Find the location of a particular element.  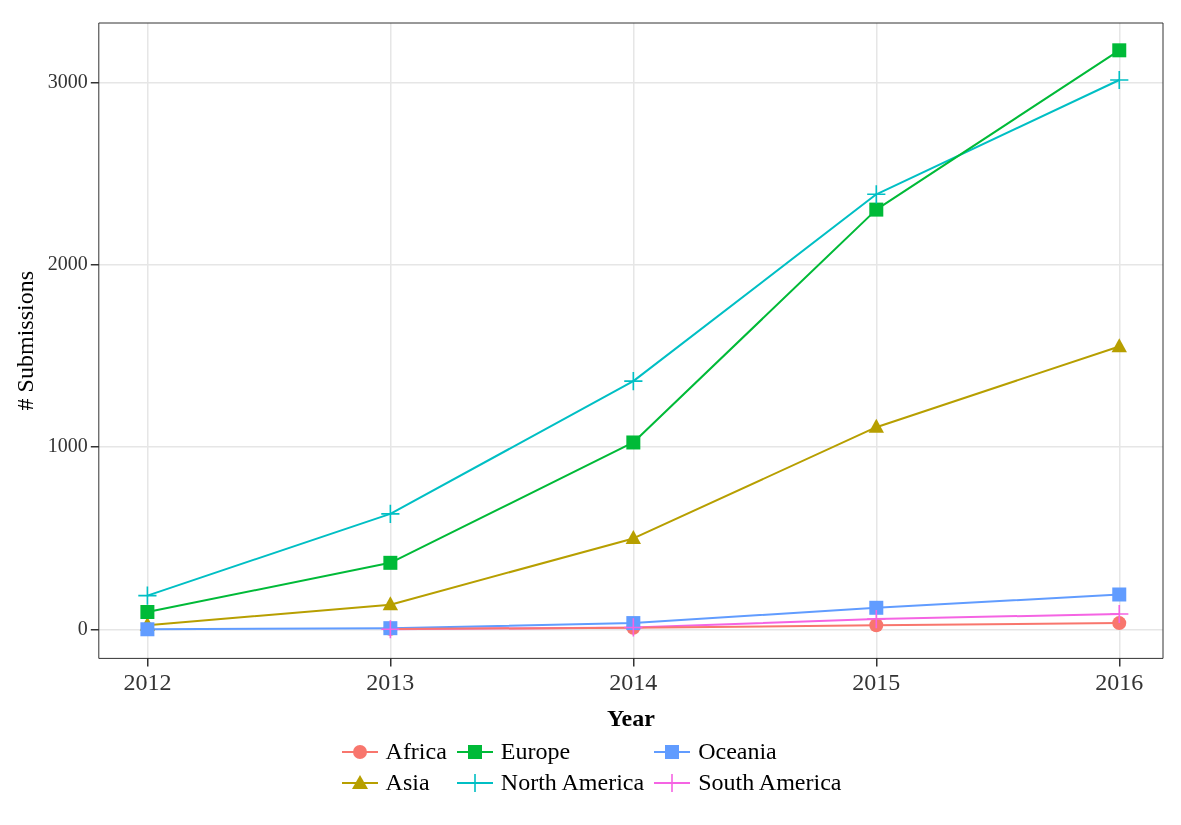

x-tick-label: 2013 is located at coordinates (390, 682).